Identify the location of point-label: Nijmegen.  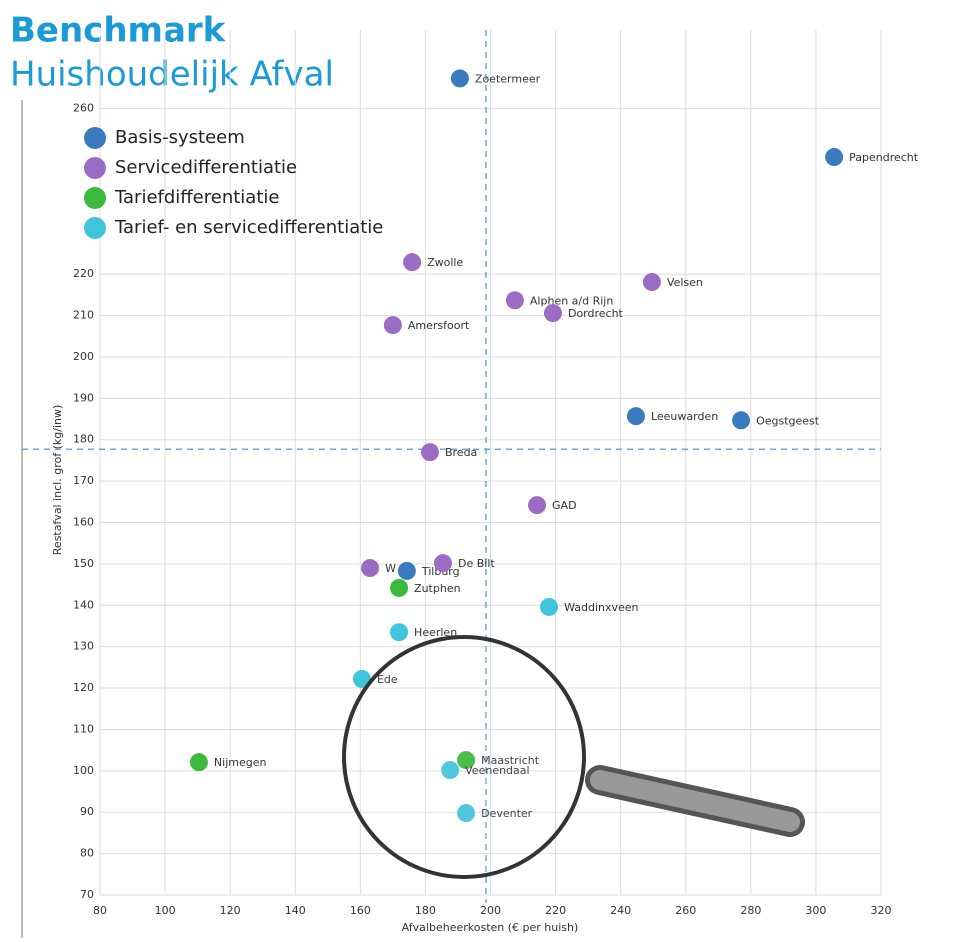
(240, 762).